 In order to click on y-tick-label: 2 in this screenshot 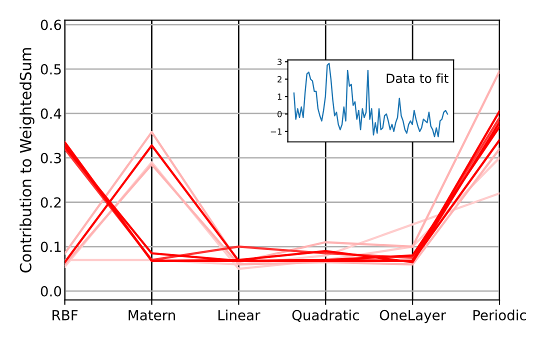, I will do `click(280, 79)`.